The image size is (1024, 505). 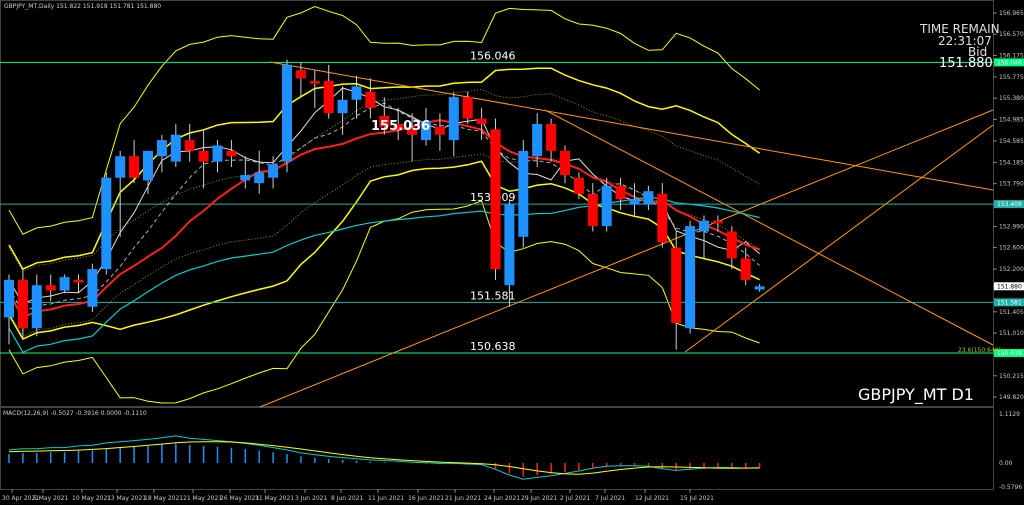 What do you see at coordinates (1011, 98) in the screenshot?
I see `price-tick-label: 155.380` at bounding box center [1011, 98].